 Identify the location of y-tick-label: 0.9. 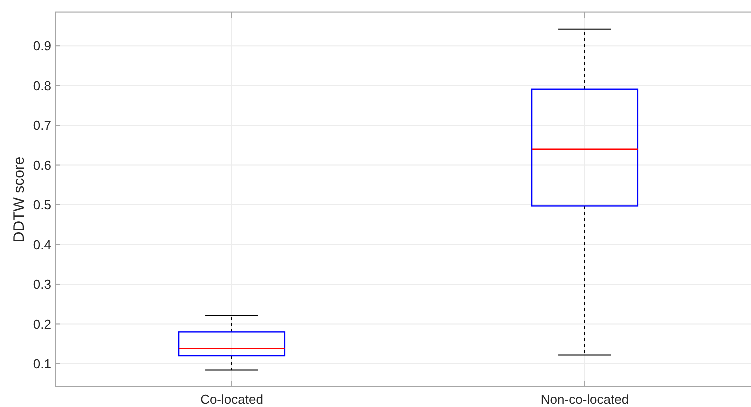
(42, 46).